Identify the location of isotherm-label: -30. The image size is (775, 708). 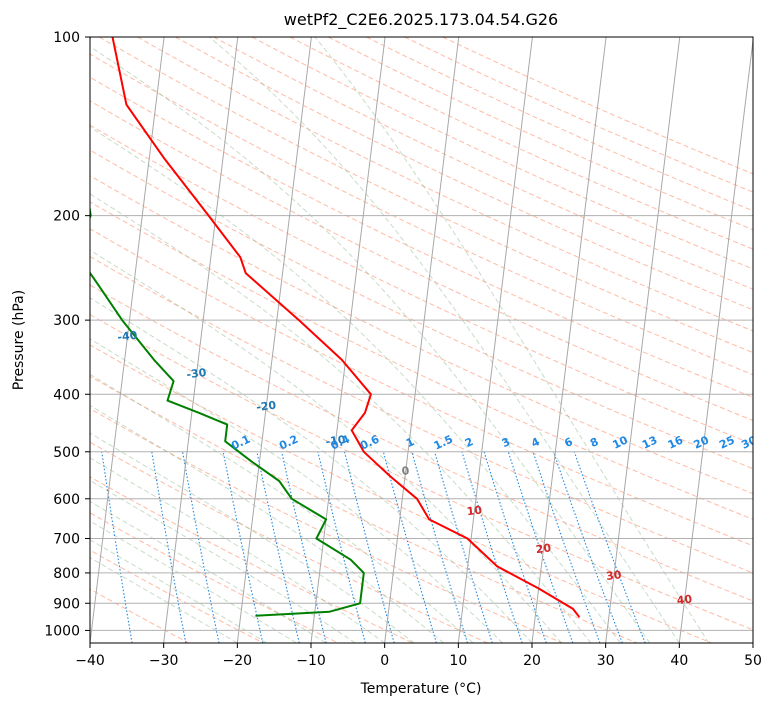
(197, 373).